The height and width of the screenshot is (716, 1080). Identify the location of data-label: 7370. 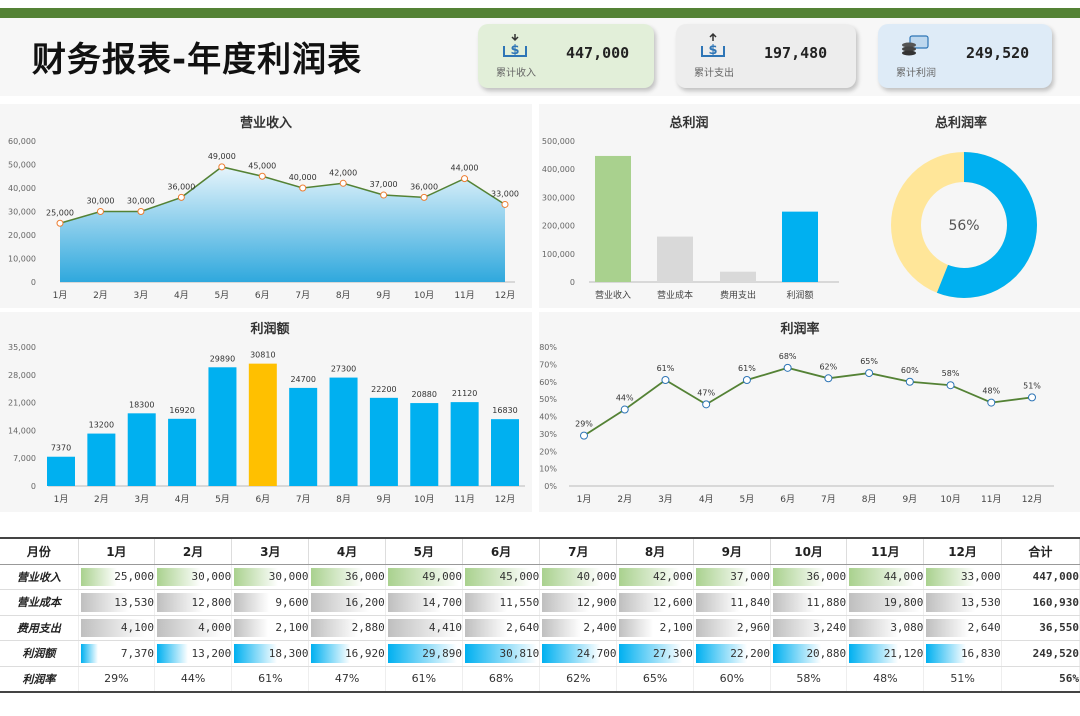
(61, 448).